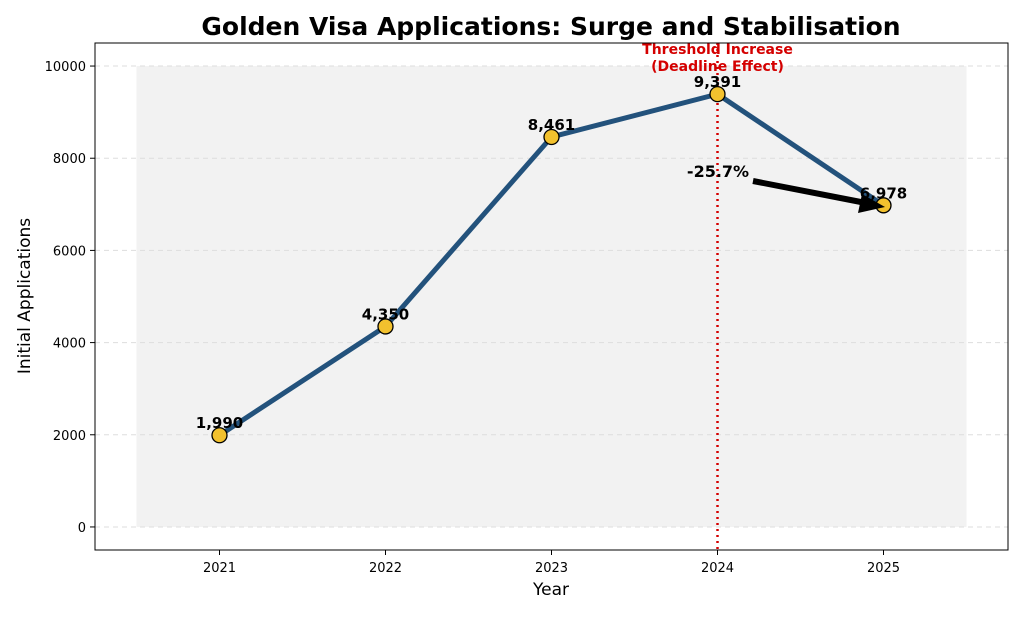 The width and height of the screenshot is (1024, 618). What do you see at coordinates (69, 251) in the screenshot?
I see `y-tick-label: 6000` at bounding box center [69, 251].